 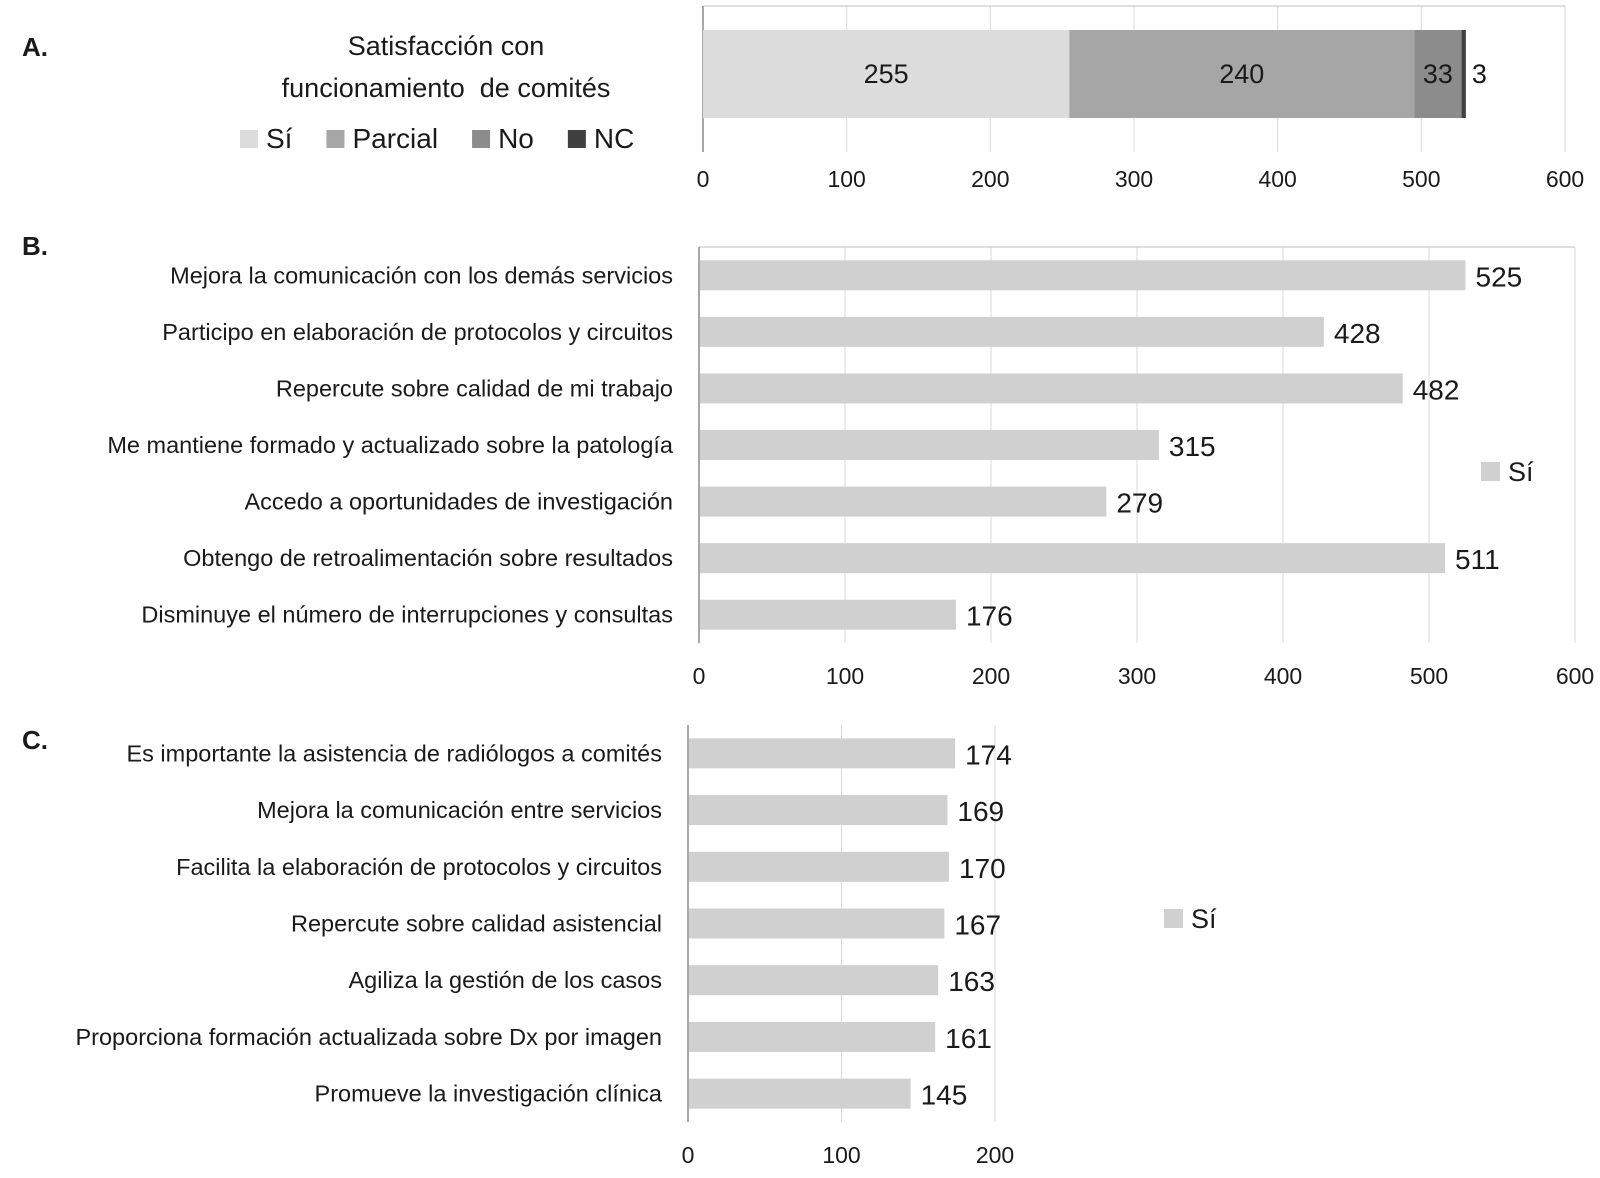 What do you see at coordinates (1192, 446) in the screenshot?
I see `chart-b-data-label: 315` at bounding box center [1192, 446].